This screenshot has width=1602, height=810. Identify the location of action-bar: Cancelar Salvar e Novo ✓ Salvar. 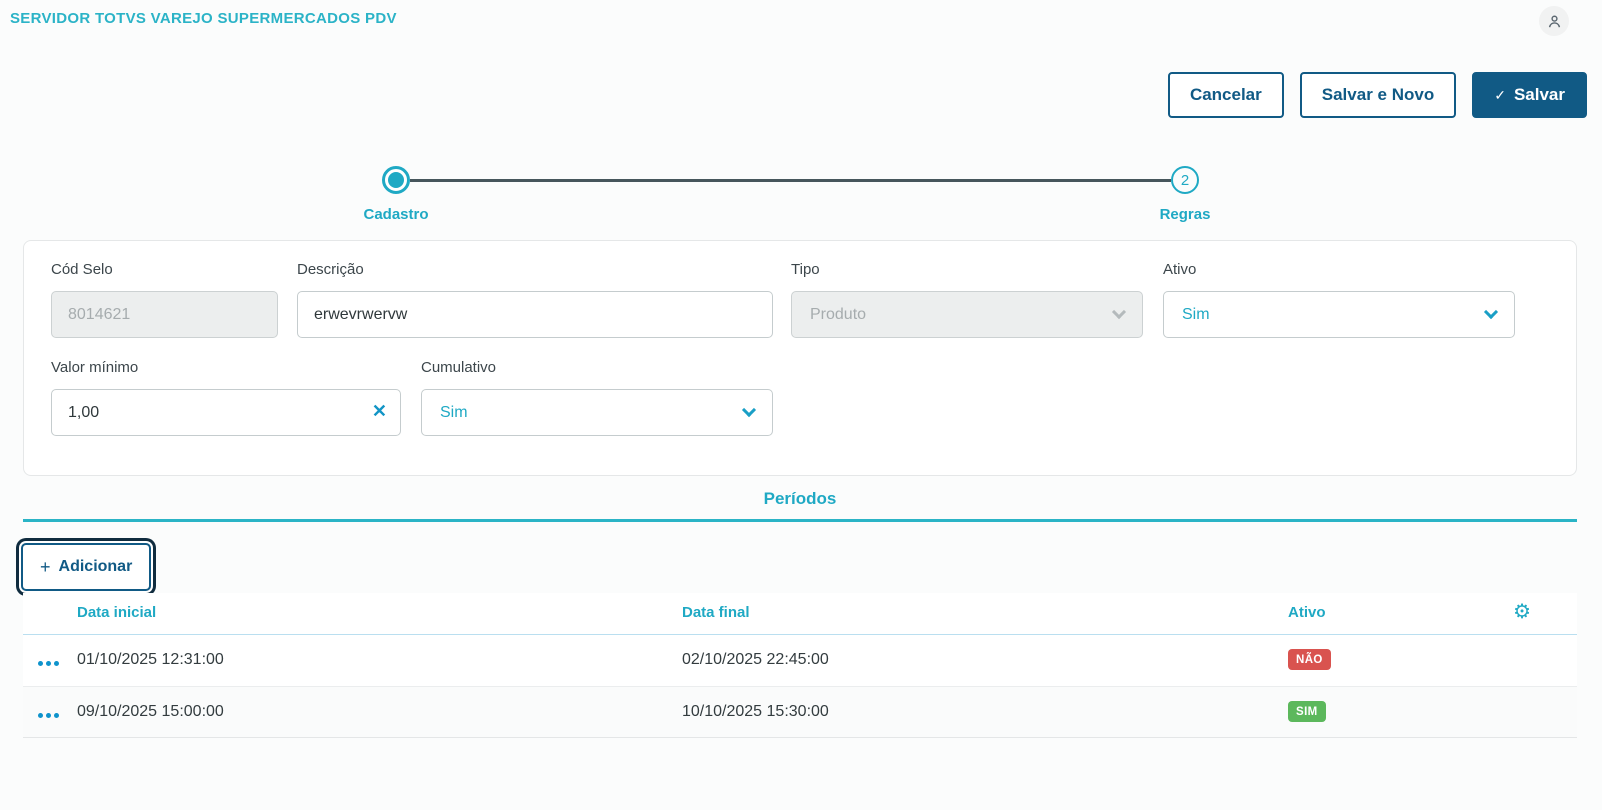
(1377, 95).